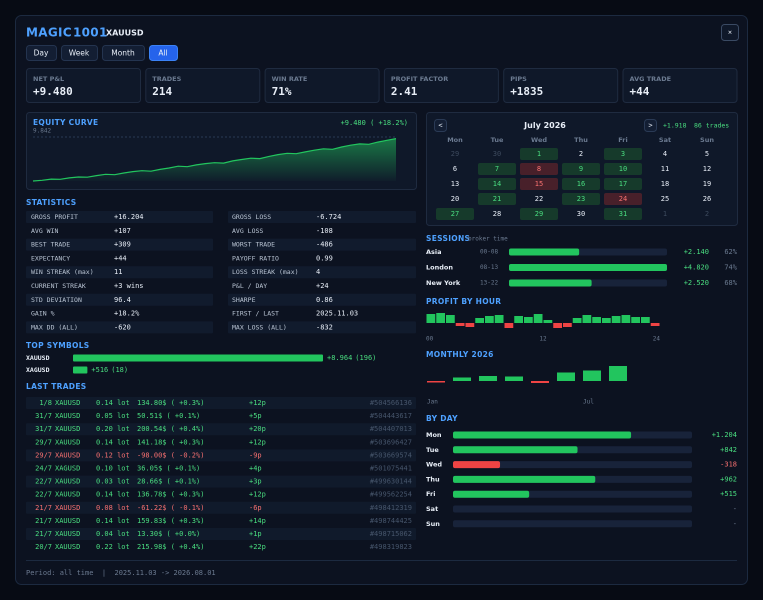  I want to click on tab-label: Week, so click(79, 53).